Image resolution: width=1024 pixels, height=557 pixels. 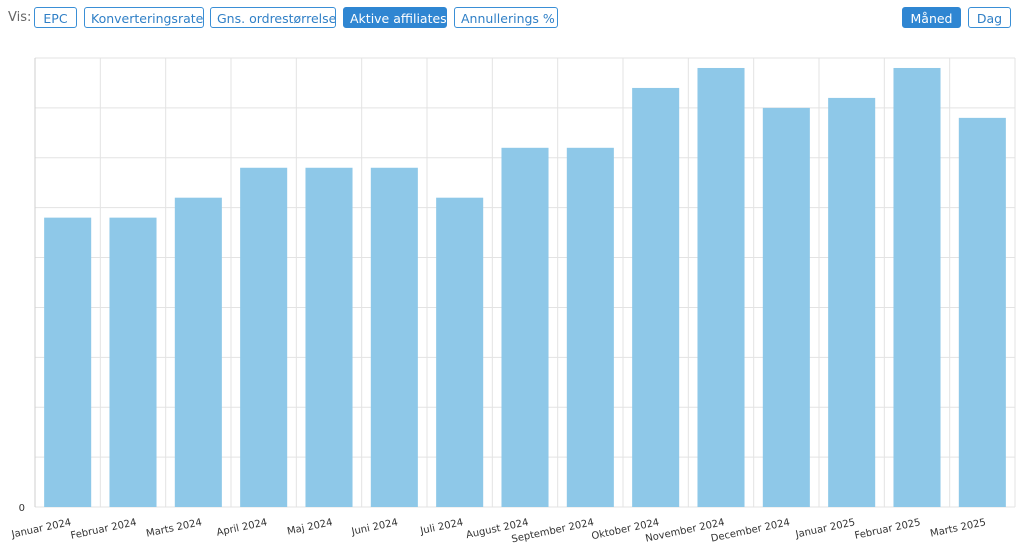 What do you see at coordinates (888, 529) in the screenshot?
I see `x-tick-label: Februar 2025` at bounding box center [888, 529].